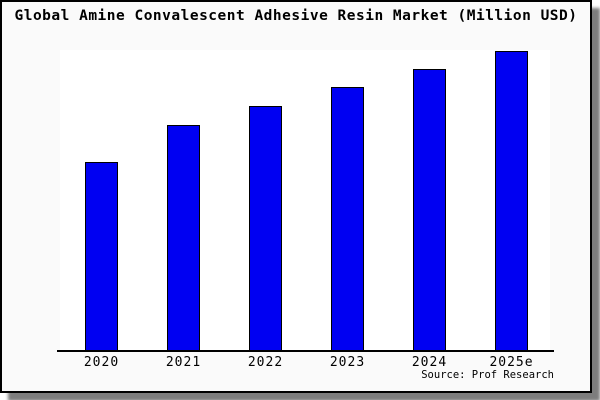  Describe the element at coordinates (511, 362) in the screenshot. I see `x-tick-label-2025e: 2025e` at that location.